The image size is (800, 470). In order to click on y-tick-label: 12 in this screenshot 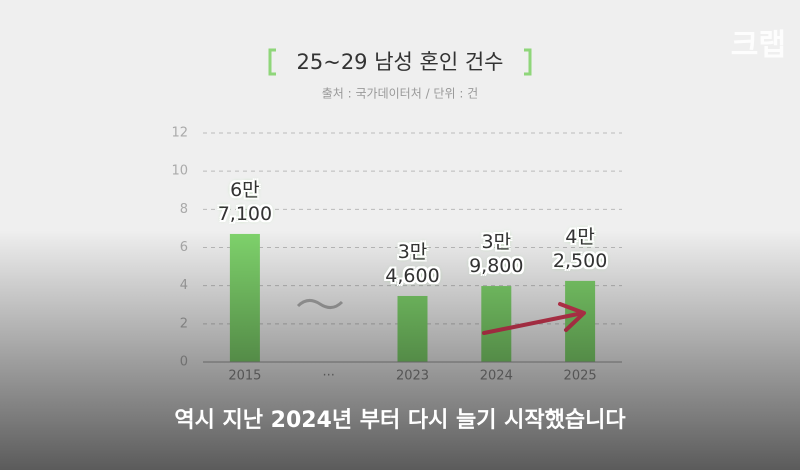, I will do `click(179, 133)`.